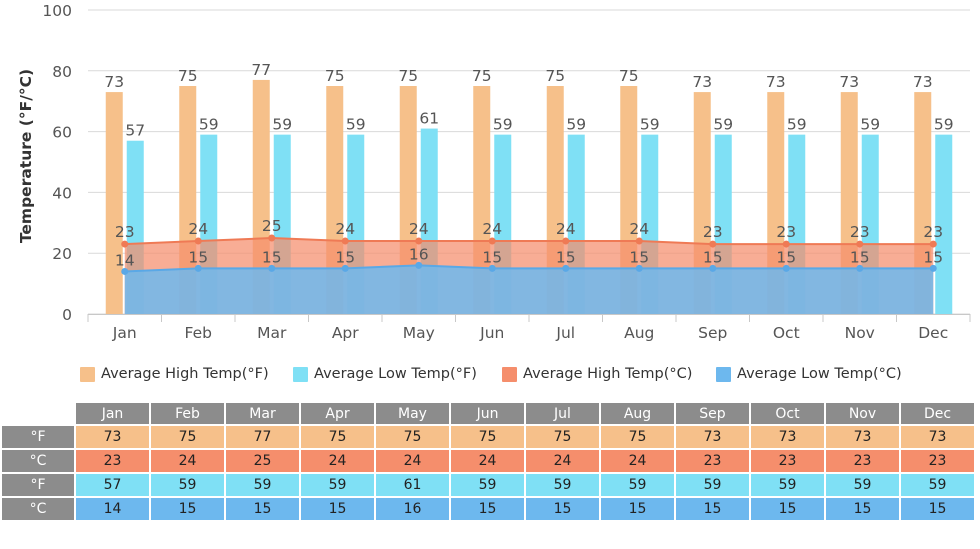  Describe the element at coordinates (112, 509) in the screenshot. I see `table-cell: 14` at that location.